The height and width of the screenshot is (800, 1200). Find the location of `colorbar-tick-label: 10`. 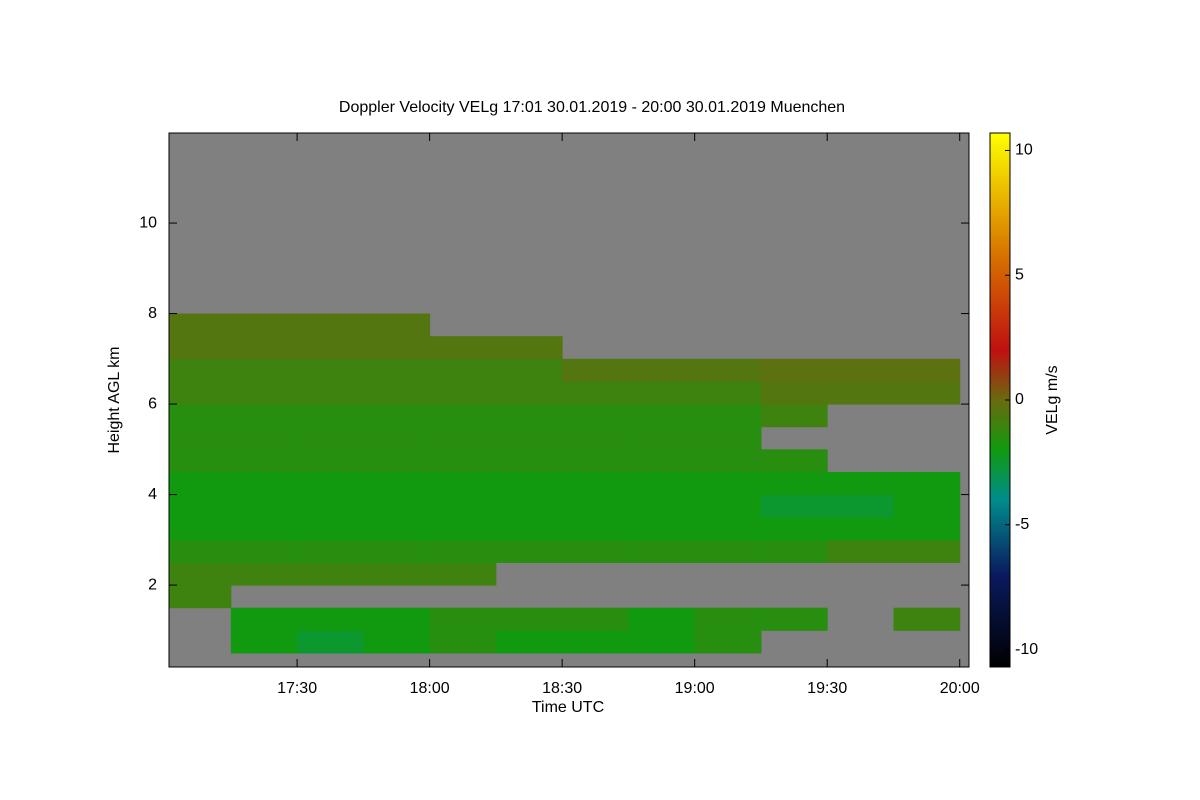

colorbar-tick-label: 10 is located at coordinates (1024, 150).